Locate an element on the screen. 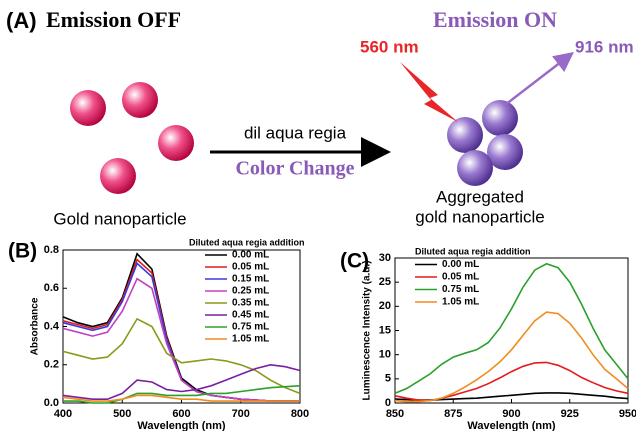 This screenshot has height=431, width=636. y-axis-label: Absorbance is located at coordinates (35, 326).